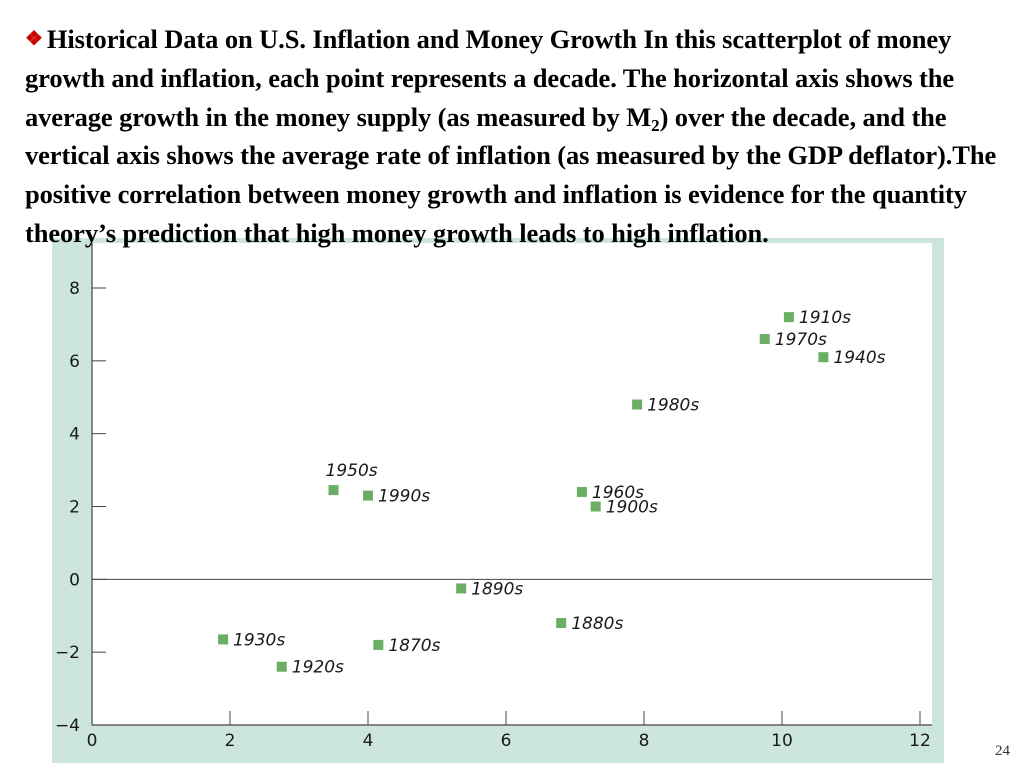  Describe the element at coordinates (581, 491) in the screenshot. I see `data-point-1960s` at that location.